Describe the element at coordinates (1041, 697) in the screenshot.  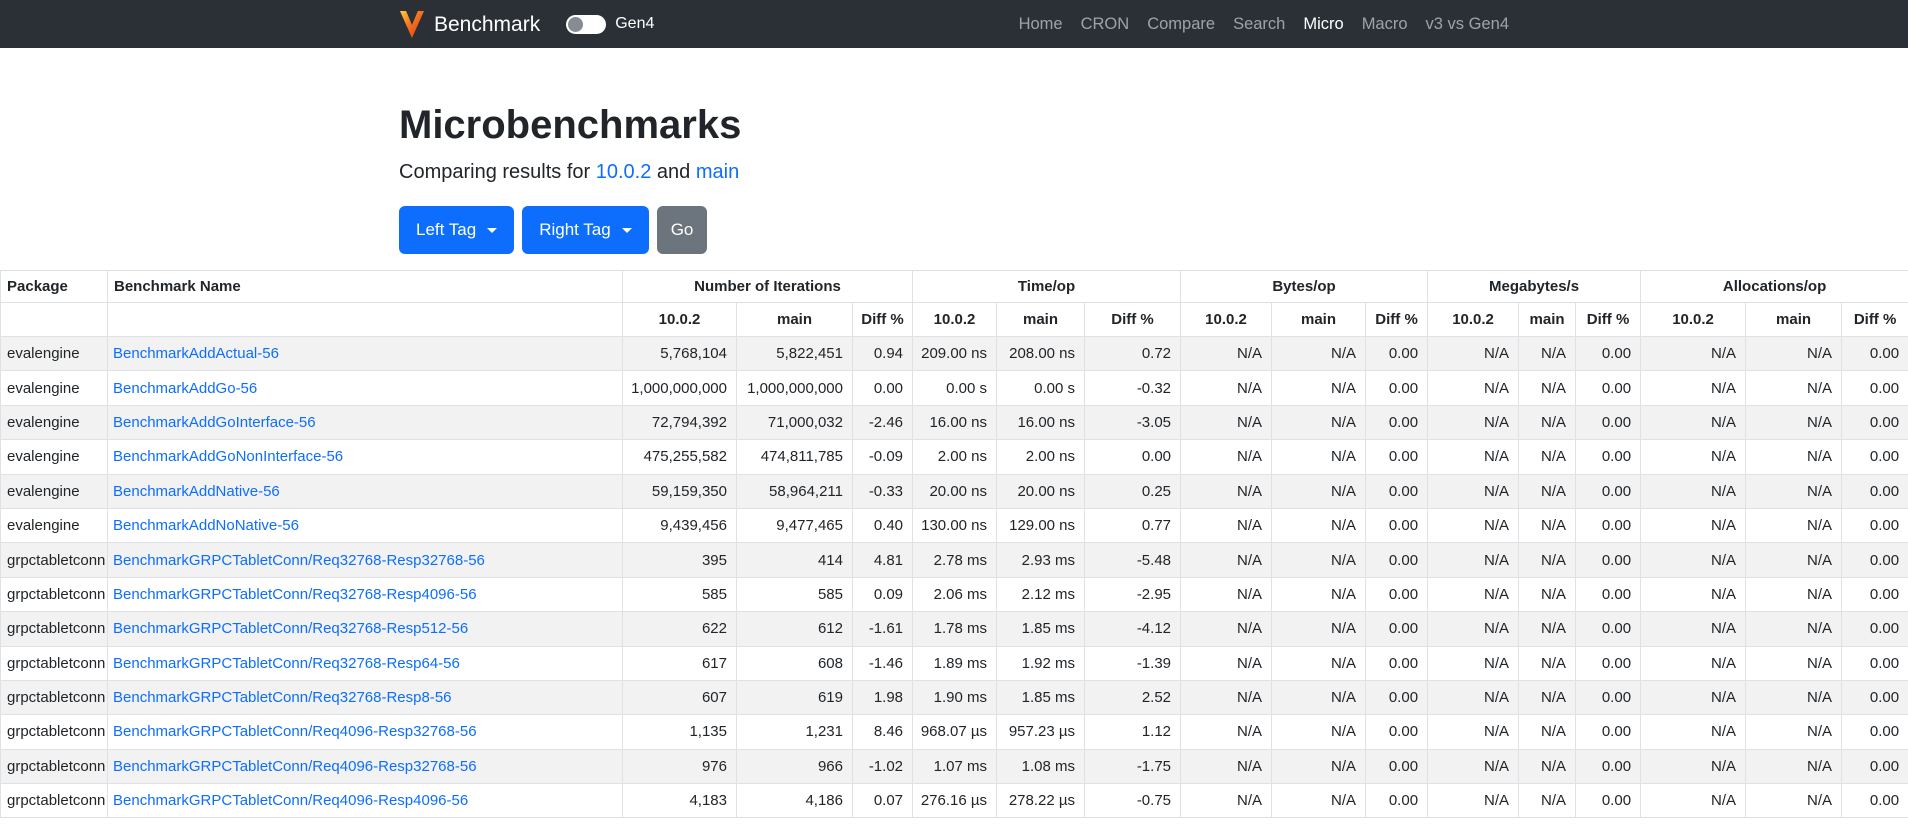
I see `value-cell: 1.85 ms` at that location.